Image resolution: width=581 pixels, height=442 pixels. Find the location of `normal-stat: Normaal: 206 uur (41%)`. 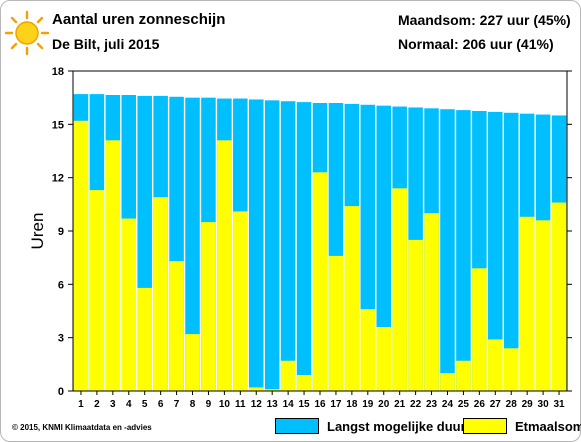

normal-stat: Normaal: 206 uur (41%) is located at coordinates (476, 44).